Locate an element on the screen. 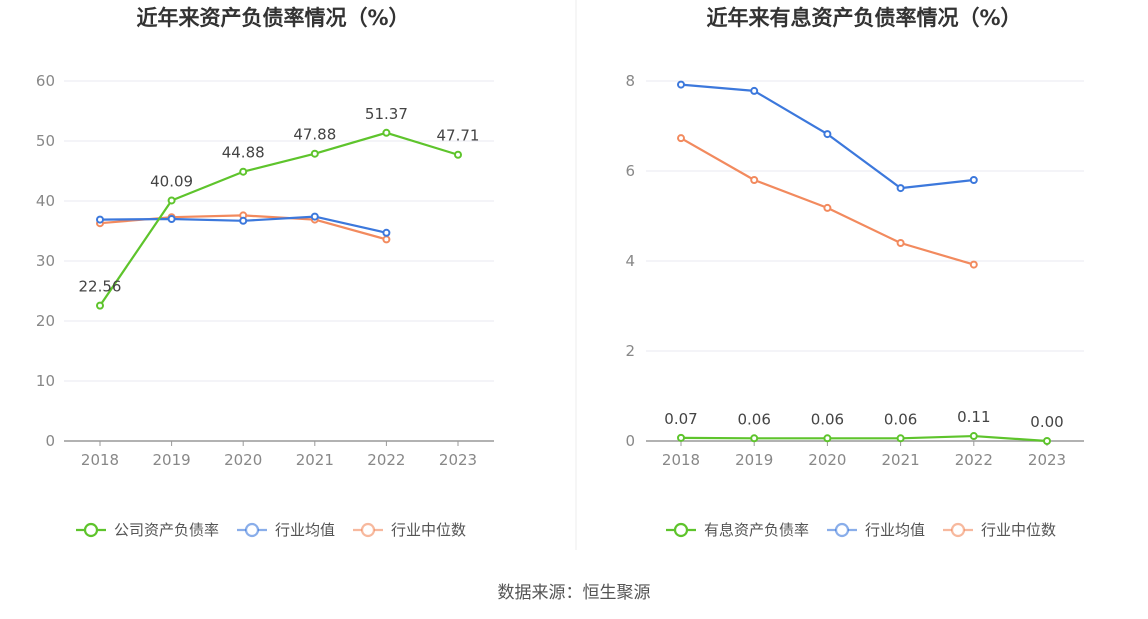 The image size is (1148, 619). y-tick-label: 20 is located at coordinates (45, 321).